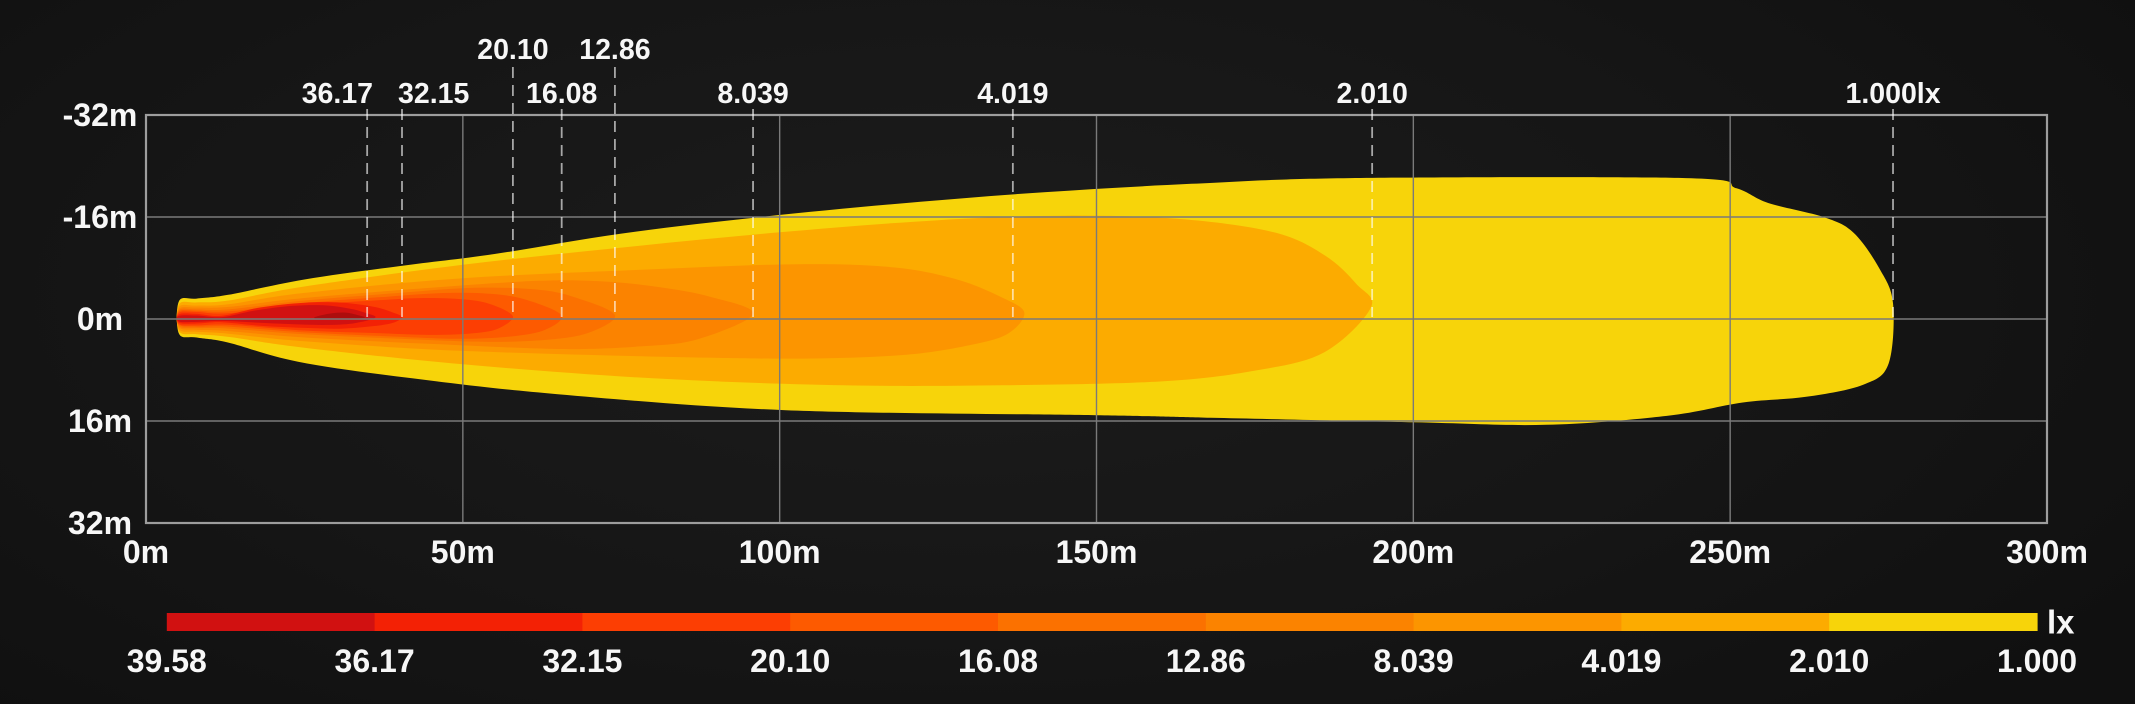  Describe the element at coordinates (561, 94) in the screenshot. I see `isolux-label-16.08: 16.08` at that location.